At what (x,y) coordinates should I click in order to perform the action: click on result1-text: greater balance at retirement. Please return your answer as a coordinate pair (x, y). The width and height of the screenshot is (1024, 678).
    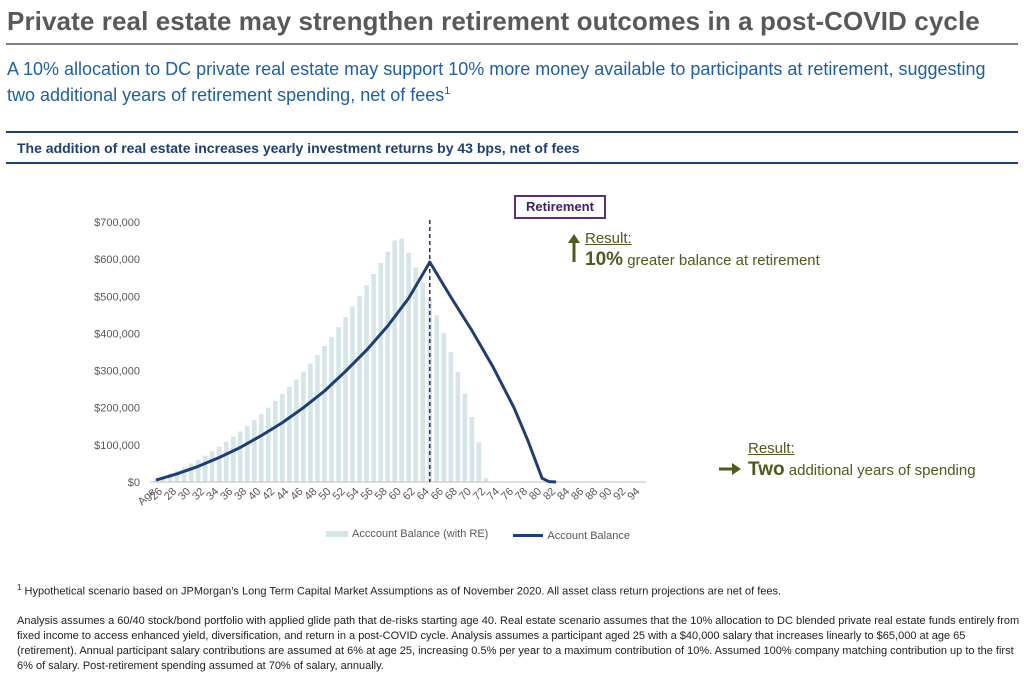
    Looking at the image, I should click on (723, 260).